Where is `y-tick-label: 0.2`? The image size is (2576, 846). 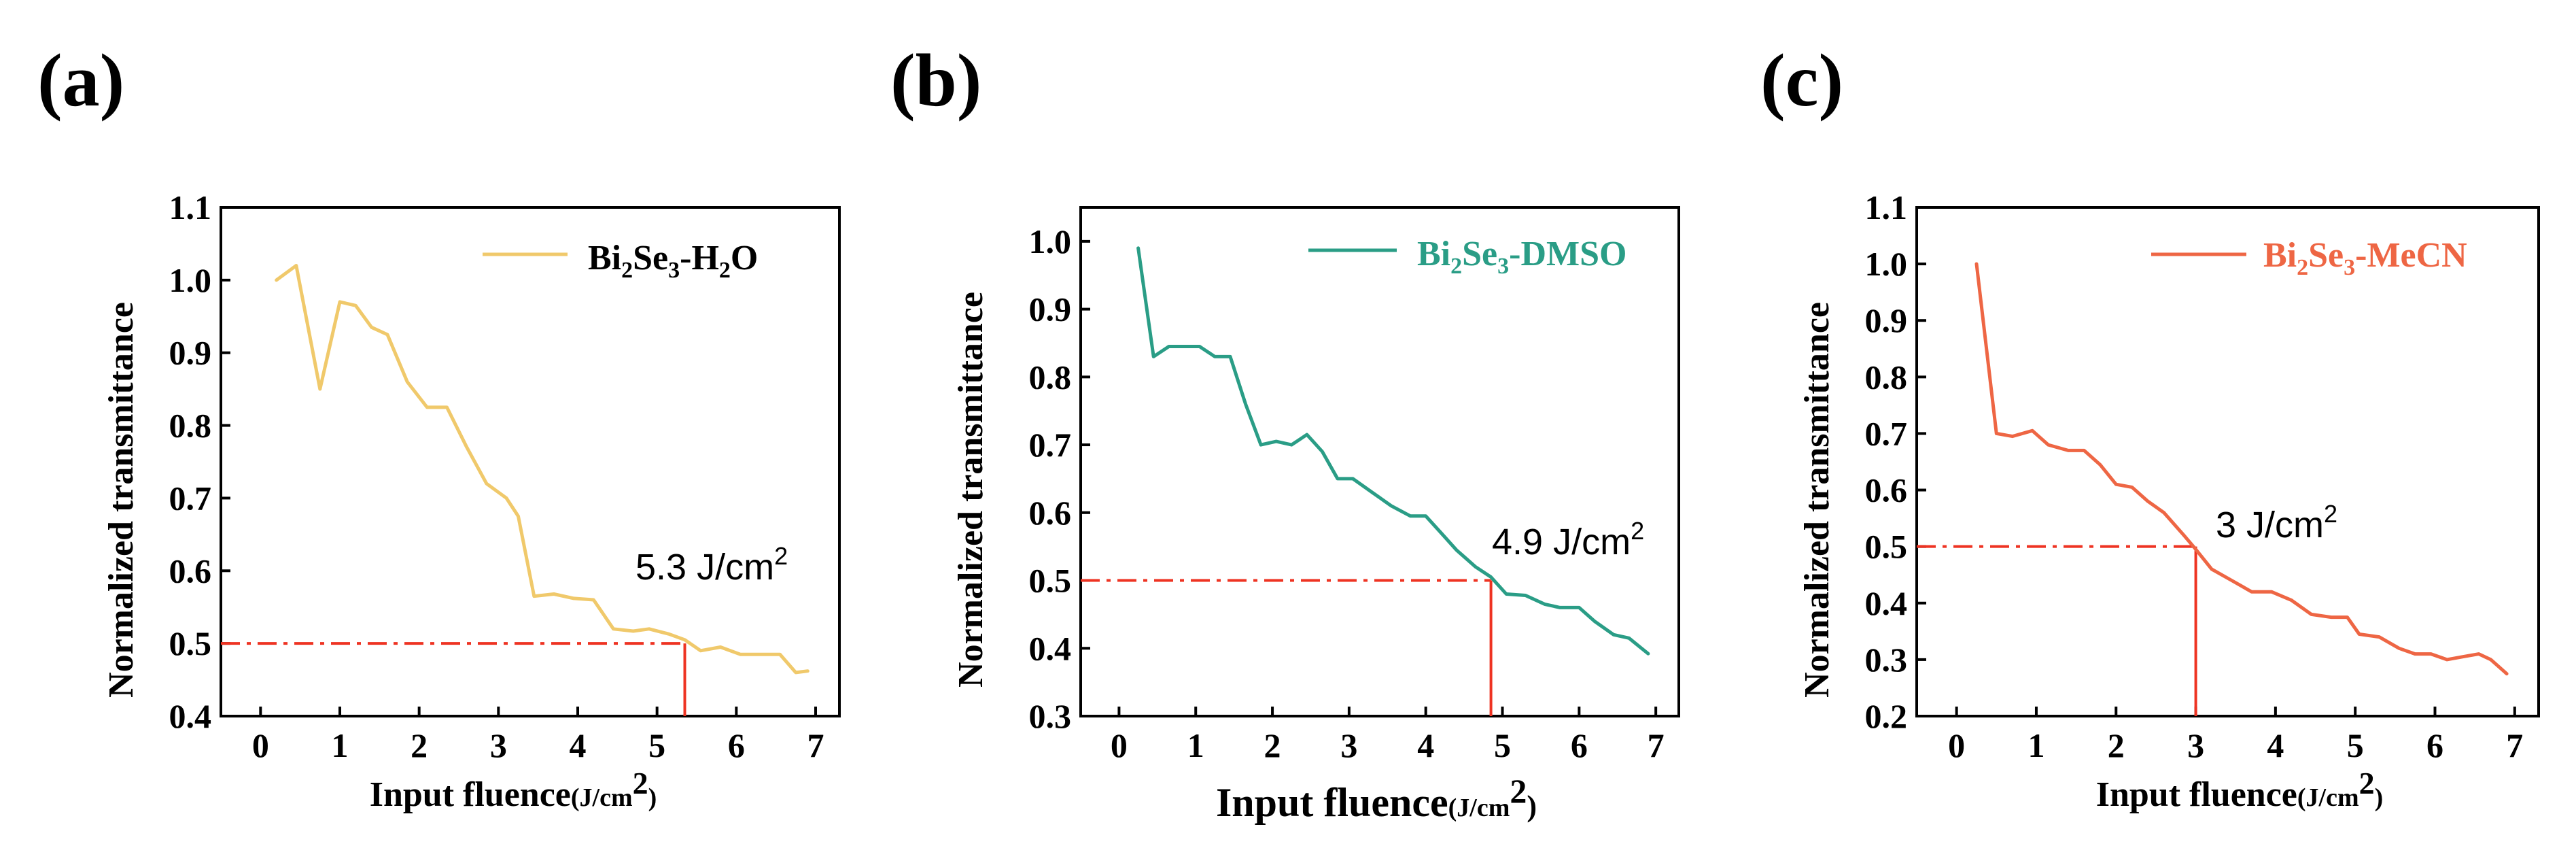 y-tick-label: 0.2 is located at coordinates (1886, 716).